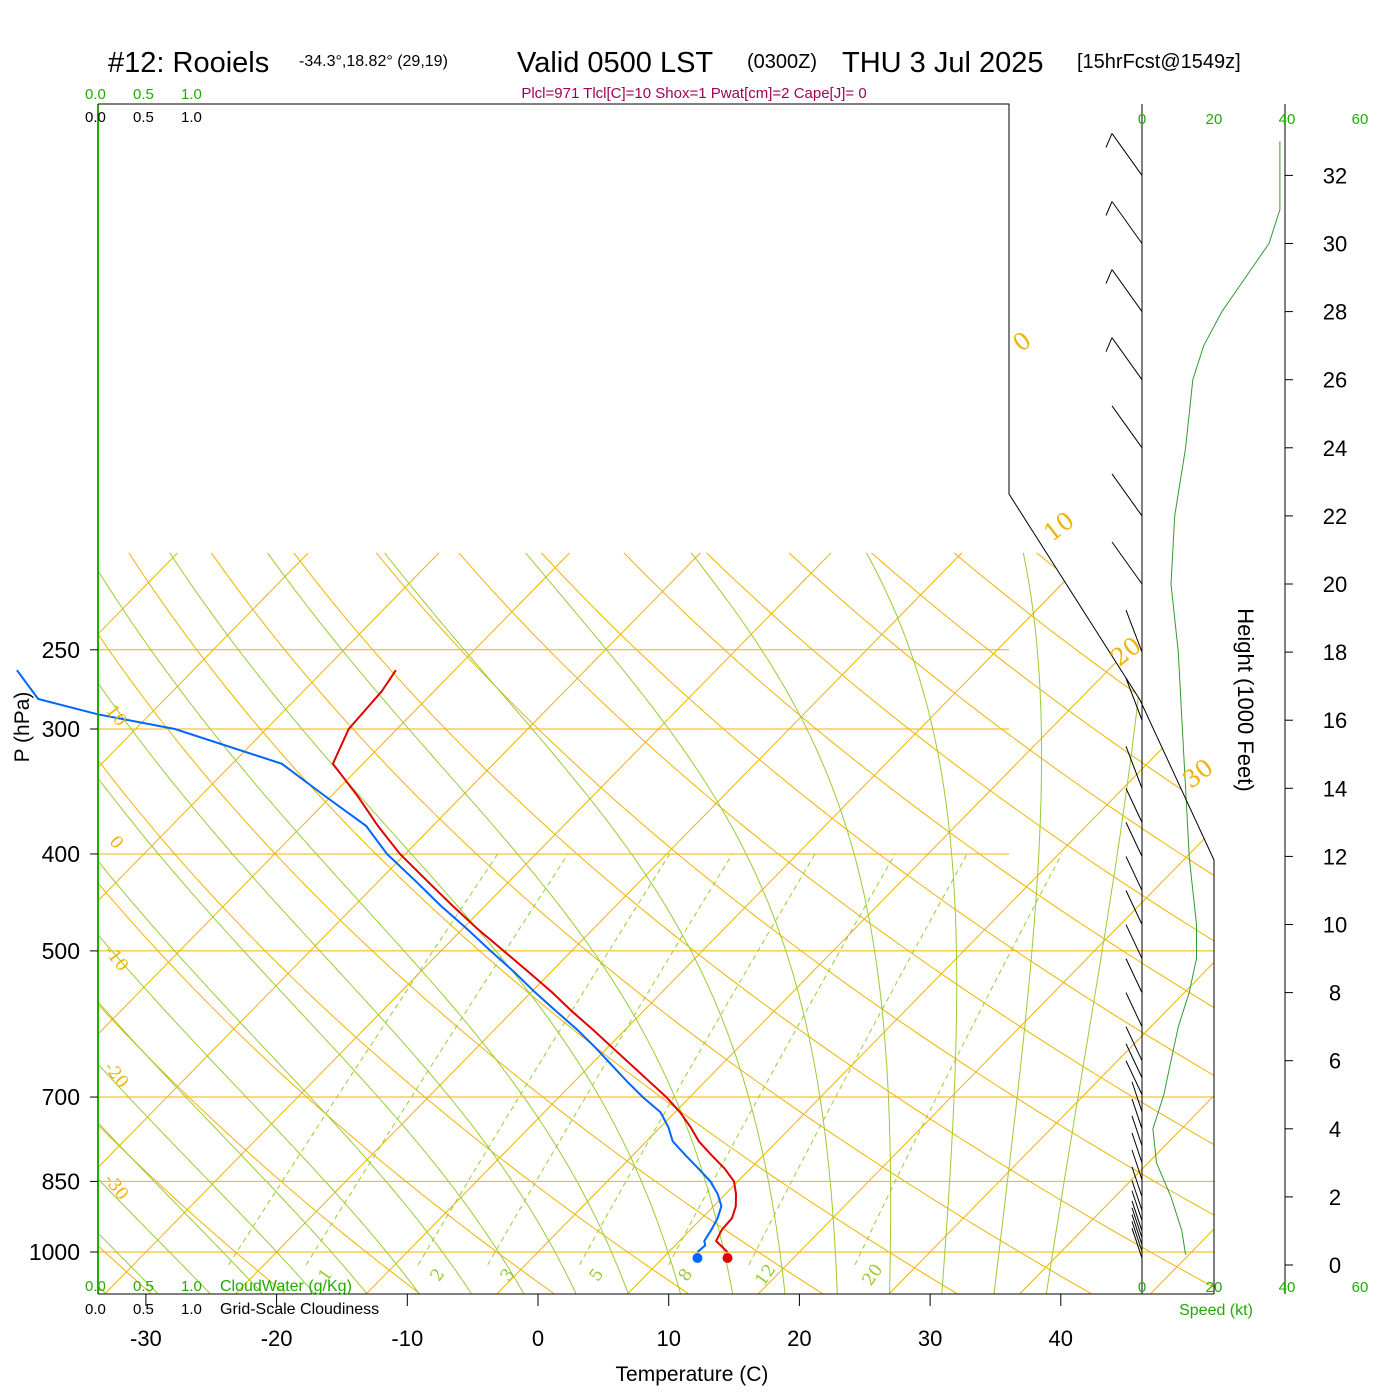 Image resolution: width=1400 pixels, height=1400 pixels. What do you see at coordinates (115, 715) in the screenshot?
I see `dry-adiabat-label: 10` at bounding box center [115, 715].